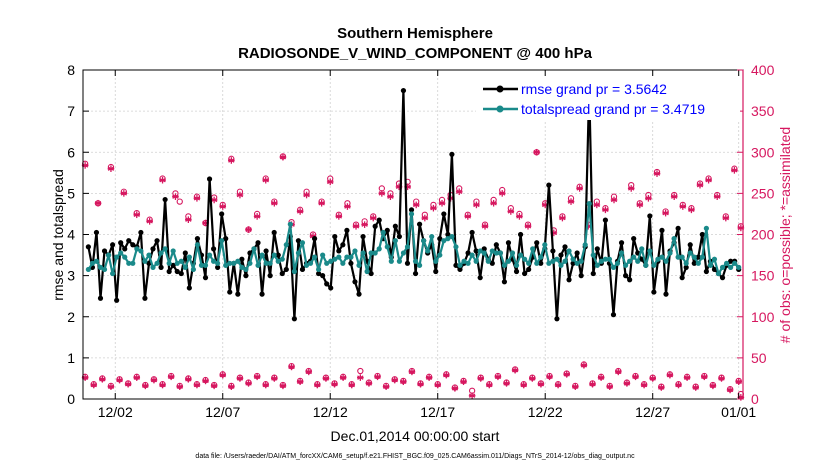 The width and height of the screenshot is (830, 470). I want to click on legend-rmse-label: rmse grand pr = 3.5642, so click(594, 89).